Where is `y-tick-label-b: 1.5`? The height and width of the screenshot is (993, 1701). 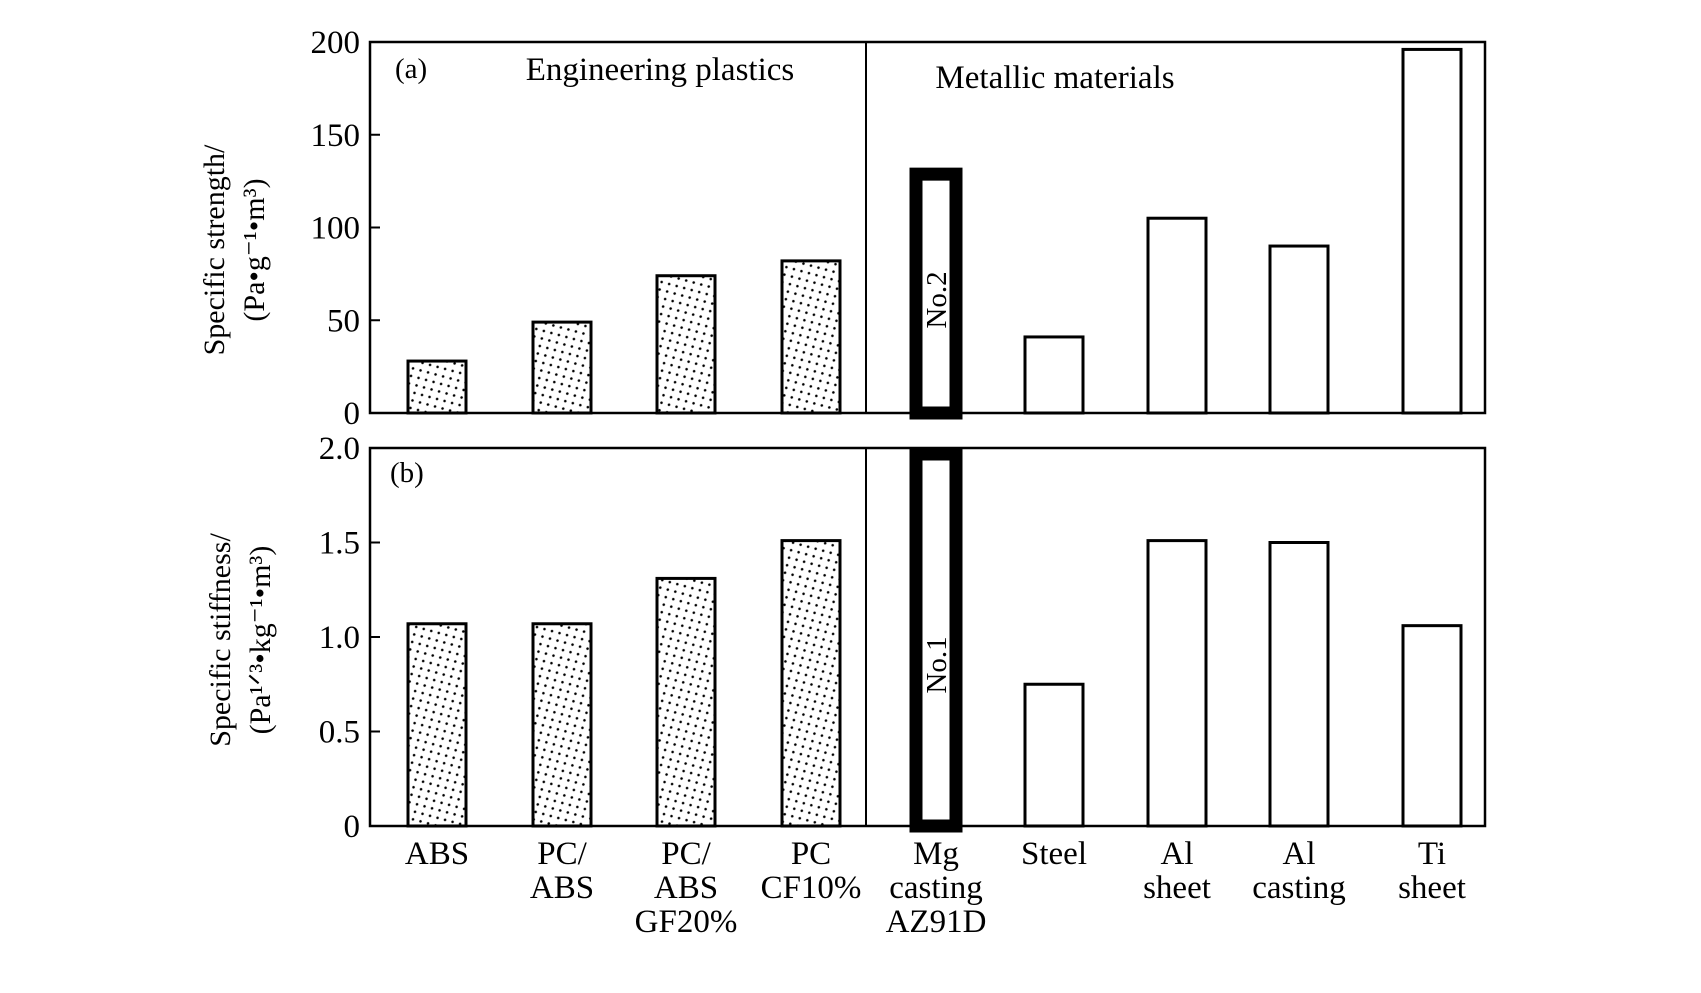
y-tick-label-b: 1.5 is located at coordinates (339, 544).